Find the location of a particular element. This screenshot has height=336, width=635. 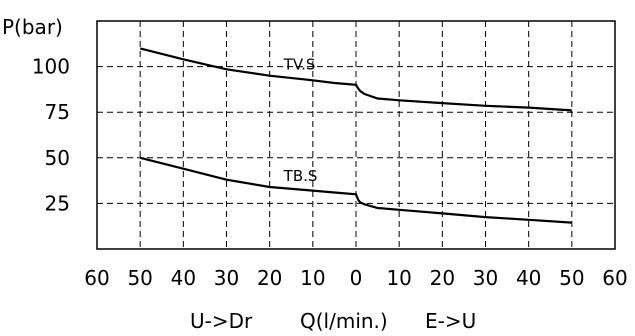

x-axis-title-center: Q(l/min.) is located at coordinates (344, 321).